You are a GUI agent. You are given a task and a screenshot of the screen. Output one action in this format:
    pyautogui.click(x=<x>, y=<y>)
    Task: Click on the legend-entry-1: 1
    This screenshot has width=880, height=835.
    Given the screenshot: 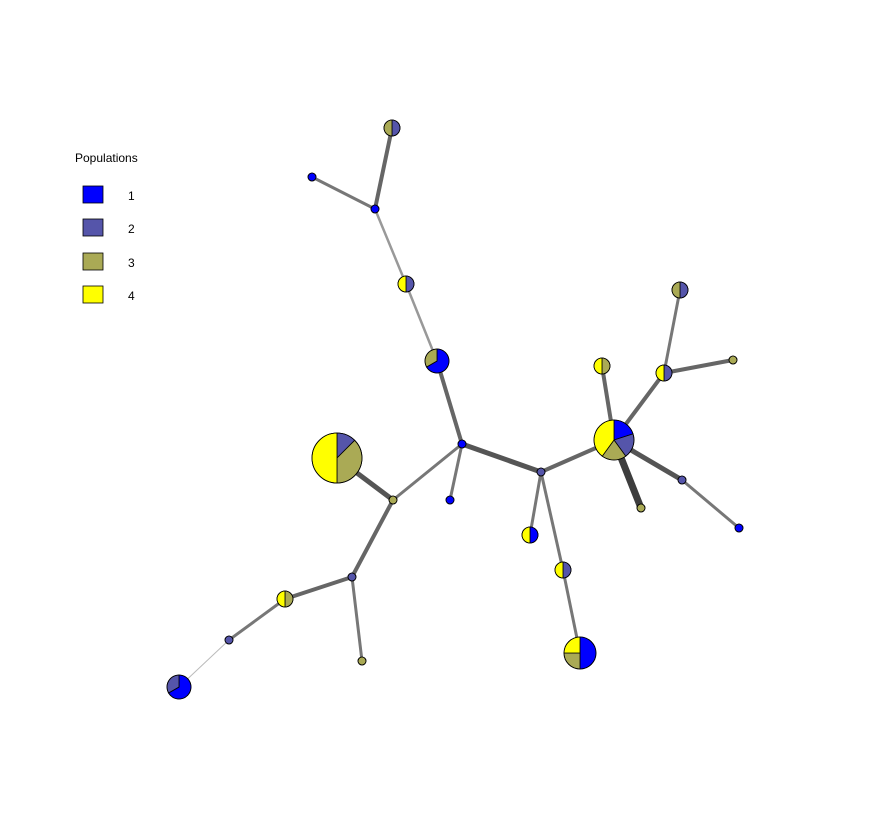 What is the action you would take?
    pyautogui.click(x=108, y=194)
    